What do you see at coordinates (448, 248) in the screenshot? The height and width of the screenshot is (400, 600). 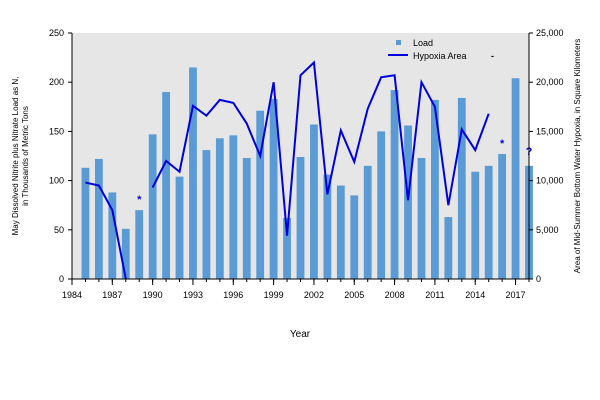 I see `load-bar-2012` at bounding box center [448, 248].